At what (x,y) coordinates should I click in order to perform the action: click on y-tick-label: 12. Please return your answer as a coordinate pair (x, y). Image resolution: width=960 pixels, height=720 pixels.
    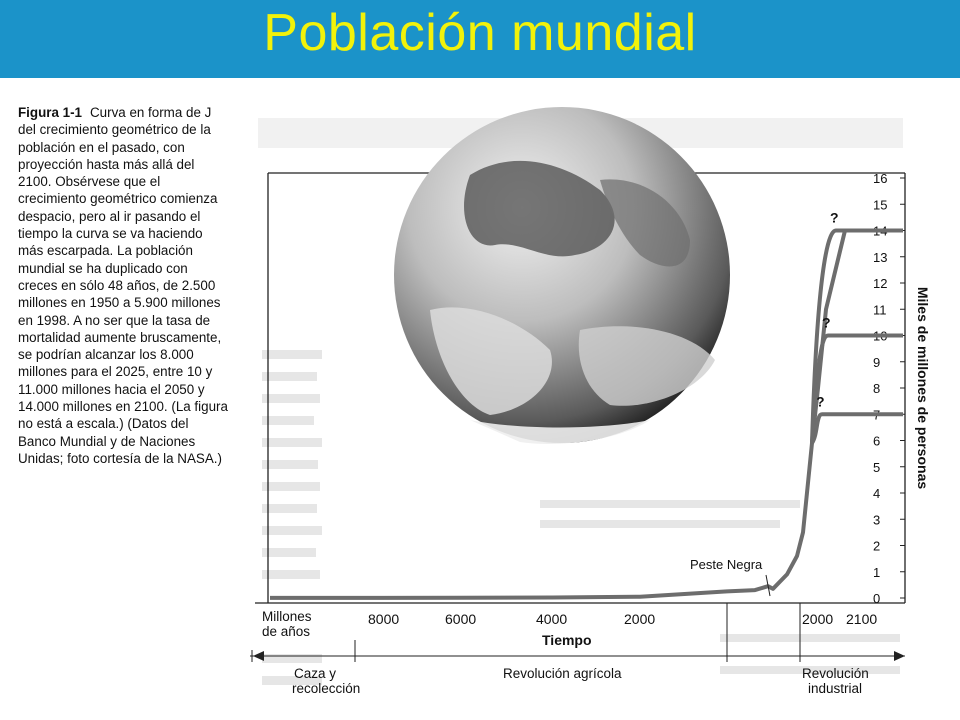
    Looking at the image, I should click on (880, 283).